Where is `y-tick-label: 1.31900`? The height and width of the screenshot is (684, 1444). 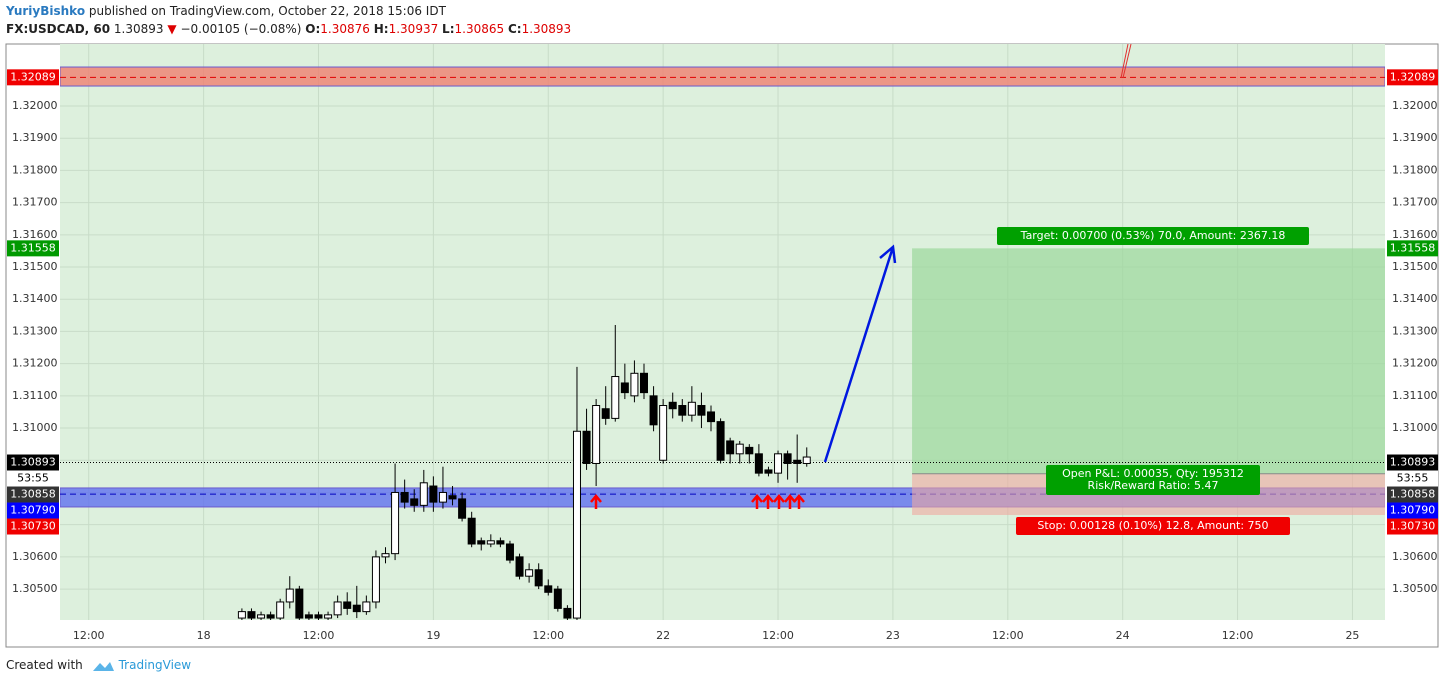
y-tick-label: 1.31900 is located at coordinates (35, 137).